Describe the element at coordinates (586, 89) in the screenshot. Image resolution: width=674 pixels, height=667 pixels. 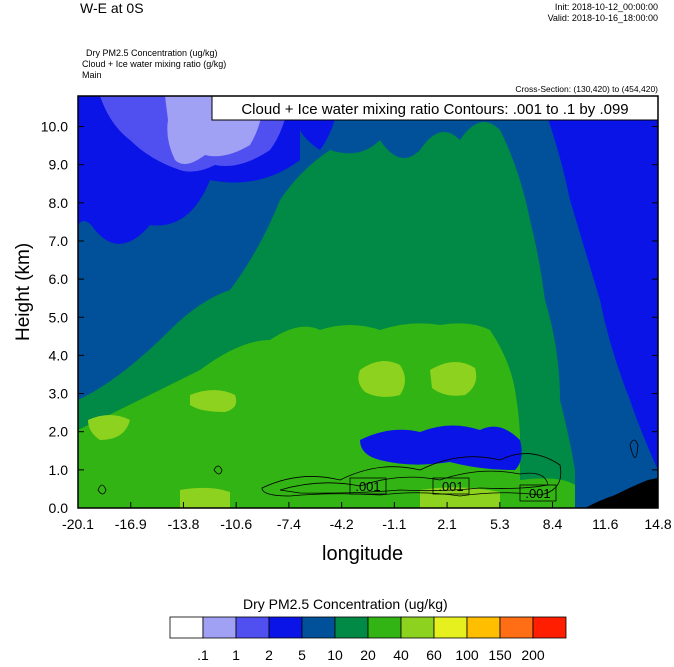
I see `cross-section-label: Cross-Section: (130,420) to (454,420)` at that location.